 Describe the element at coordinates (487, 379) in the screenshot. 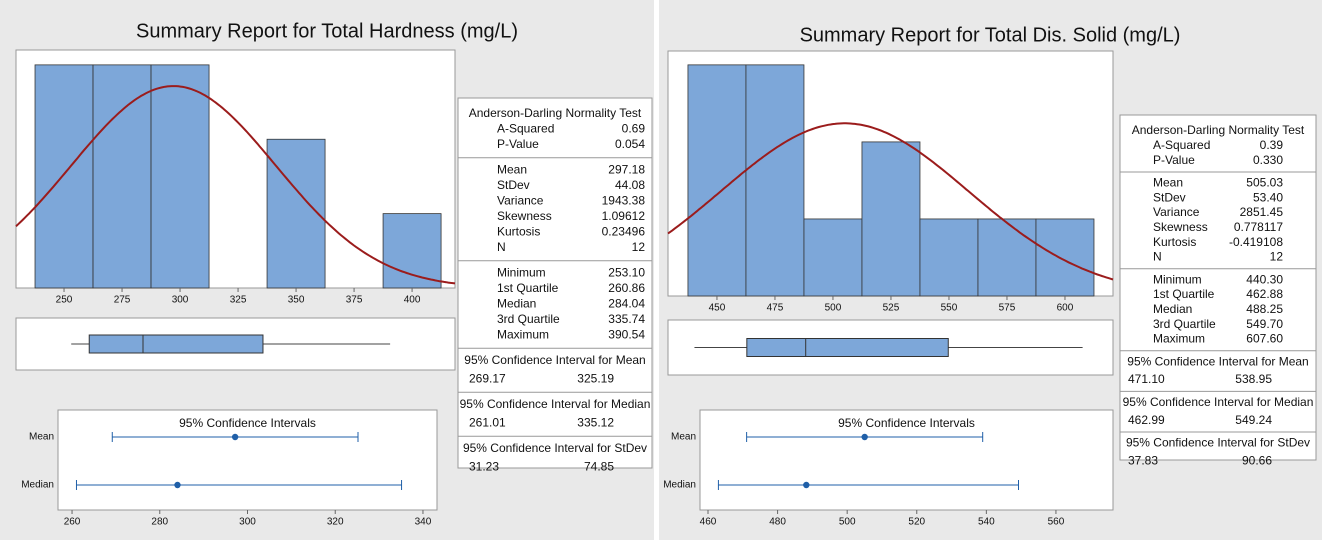

I see `interval-low: 269.17` at that location.